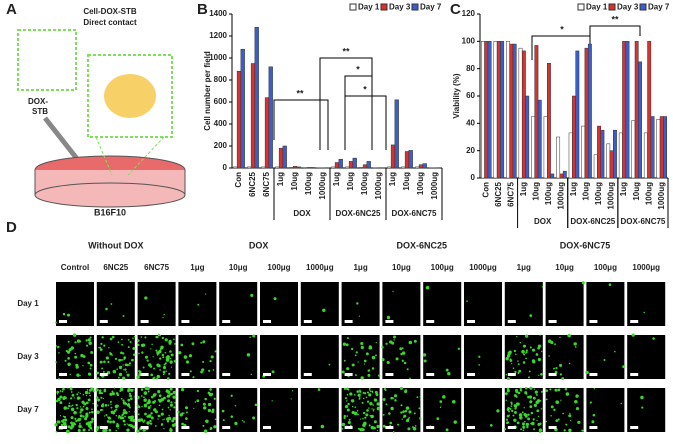  What do you see at coordinates (28, 356) in the screenshot?
I see `row-label: Day 3` at bounding box center [28, 356].